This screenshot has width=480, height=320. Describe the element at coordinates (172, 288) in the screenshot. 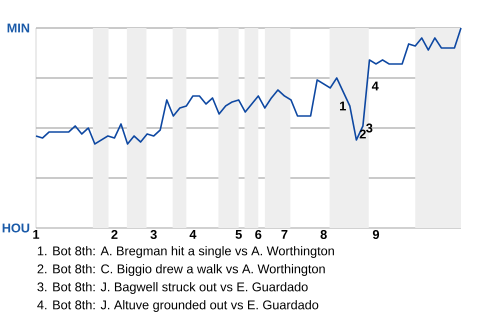

I see `text: 3. Bot 8th: J. Bagwell struck out vs E. Guardado` at that location.